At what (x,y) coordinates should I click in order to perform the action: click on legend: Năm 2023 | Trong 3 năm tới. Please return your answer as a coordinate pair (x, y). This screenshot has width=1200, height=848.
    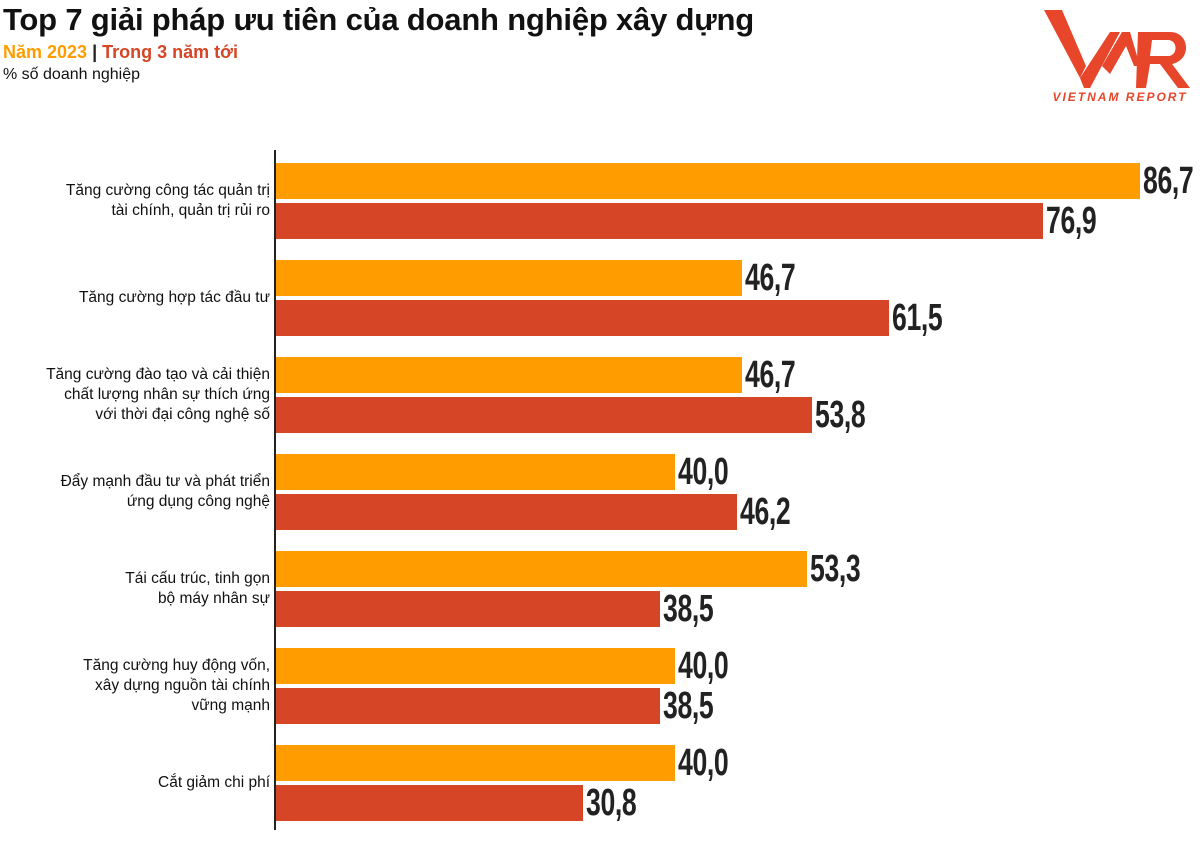
    Looking at the image, I should click on (120, 52).